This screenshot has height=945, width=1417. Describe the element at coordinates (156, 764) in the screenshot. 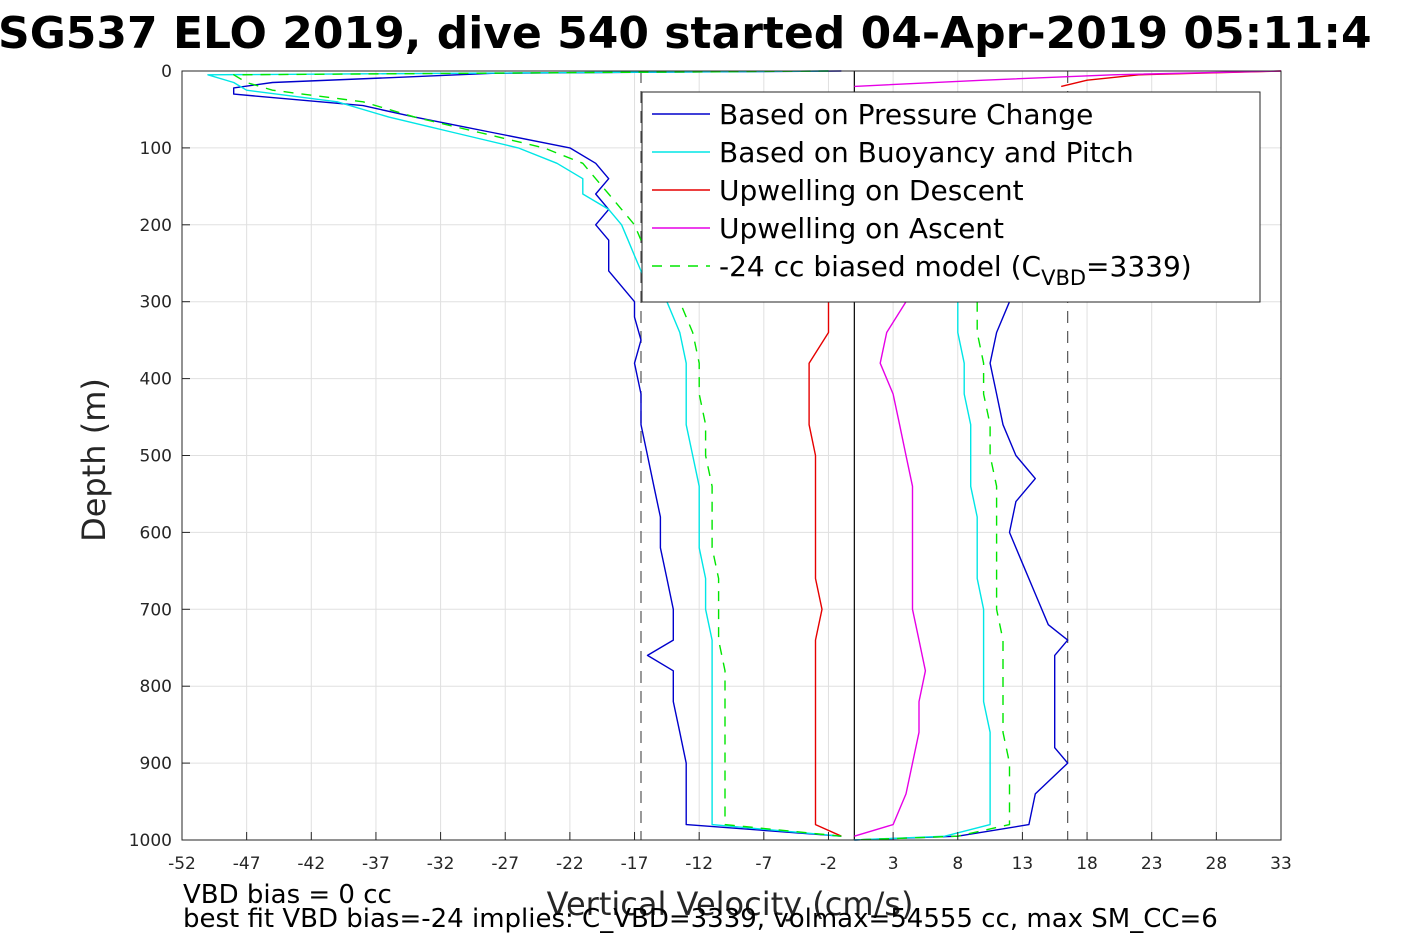

I see `y-tick-label: 900` at that location.